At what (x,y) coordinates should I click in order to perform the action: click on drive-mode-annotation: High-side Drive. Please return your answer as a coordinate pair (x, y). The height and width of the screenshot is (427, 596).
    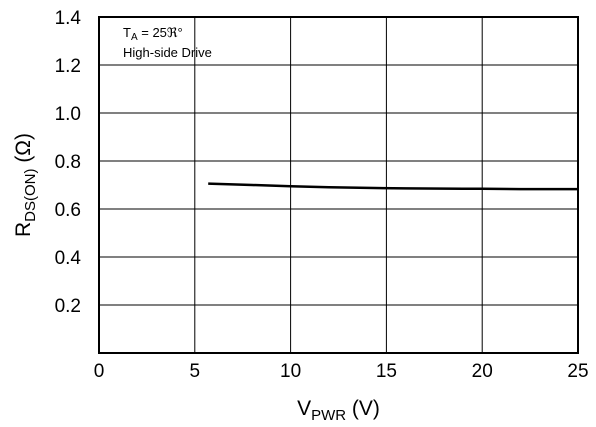
    Looking at the image, I should click on (167, 52).